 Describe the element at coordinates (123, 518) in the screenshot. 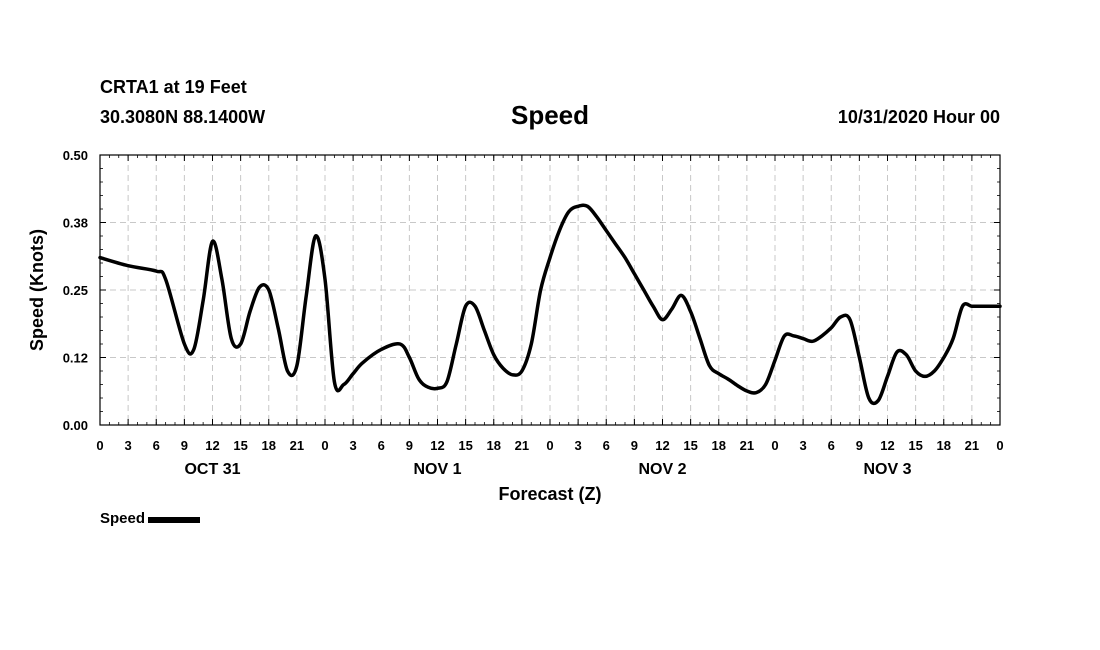

I see `legend-label: Speed` at that location.